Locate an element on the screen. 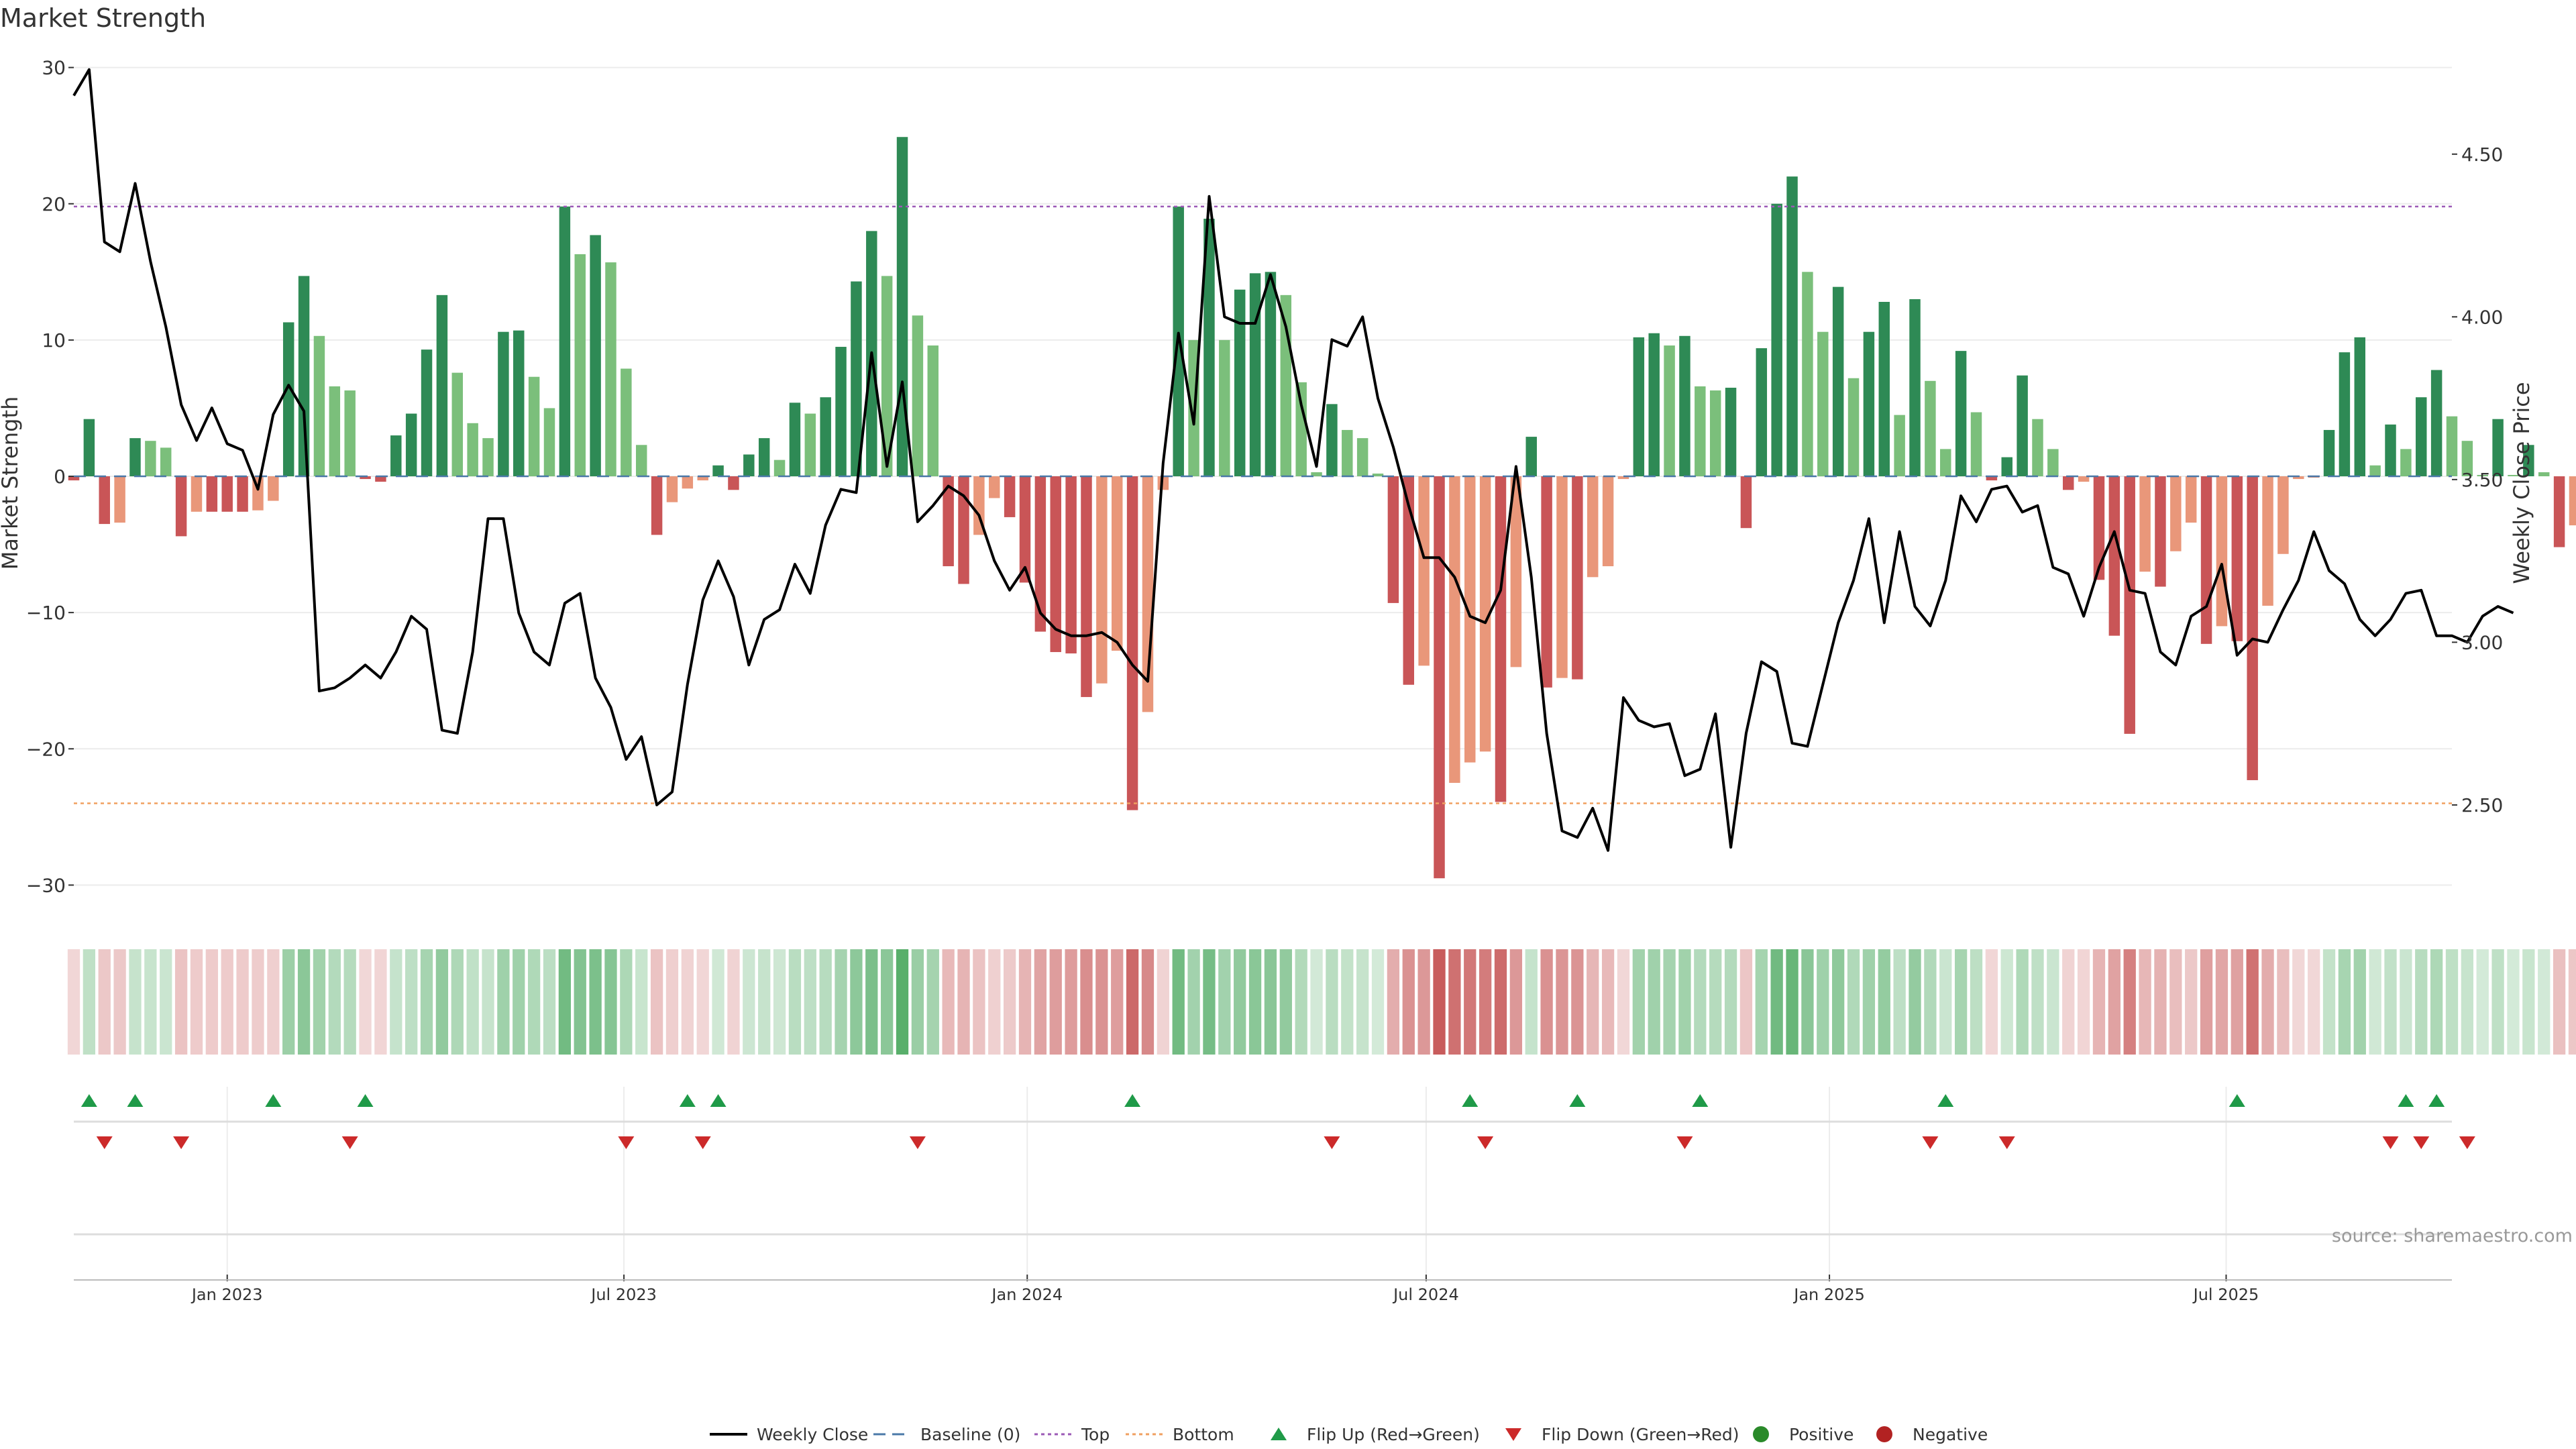  legend-swatch-positive is located at coordinates (1761, 1434).